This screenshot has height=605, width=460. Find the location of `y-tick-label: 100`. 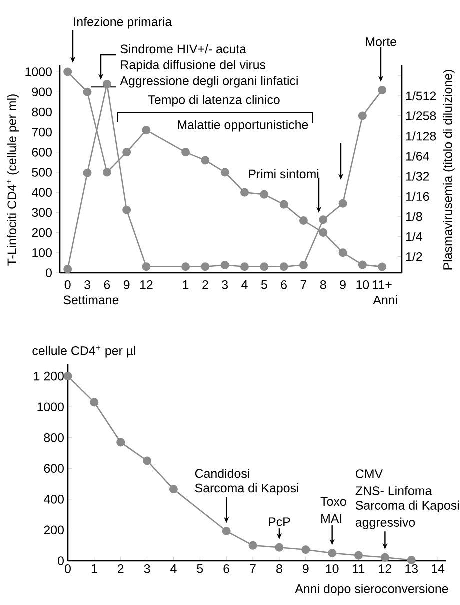

y-tick-label: 100 is located at coordinates (42, 253).